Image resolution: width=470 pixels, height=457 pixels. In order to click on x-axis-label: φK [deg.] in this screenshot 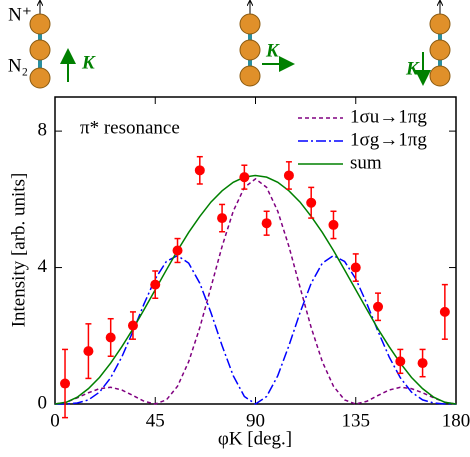, I will do `click(255, 438)`.